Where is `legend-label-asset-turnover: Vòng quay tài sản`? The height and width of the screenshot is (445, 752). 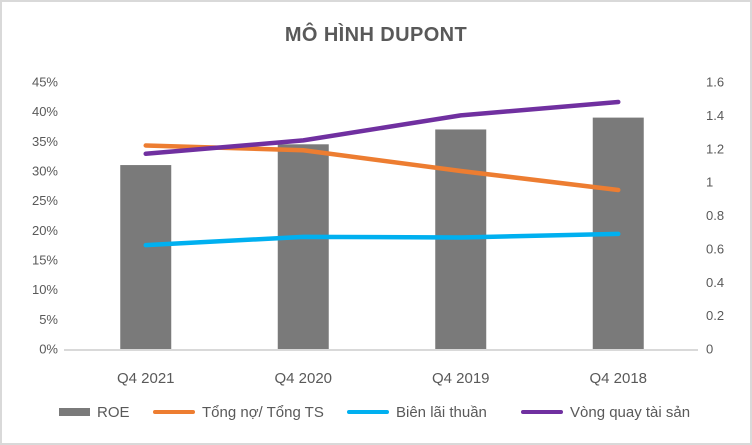
legend-label-asset-turnover: Vòng quay tài sản is located at coordinates (630, 412).